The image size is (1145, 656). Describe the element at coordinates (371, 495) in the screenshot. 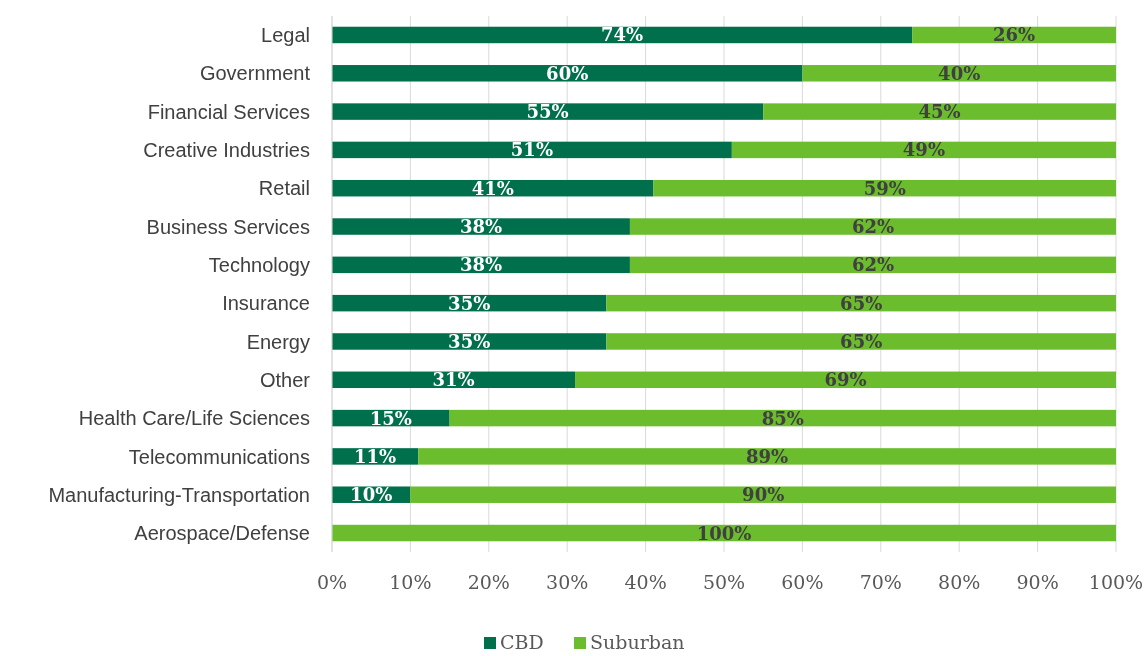

I see `data-label: 10%` at that location.